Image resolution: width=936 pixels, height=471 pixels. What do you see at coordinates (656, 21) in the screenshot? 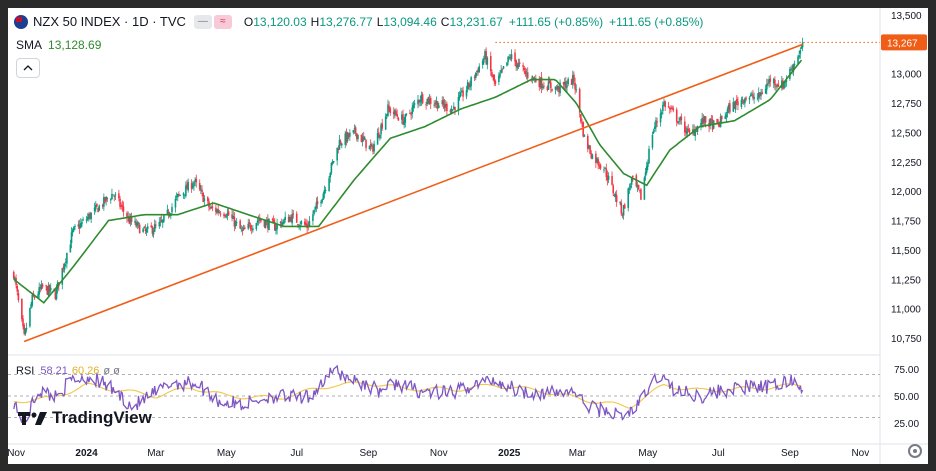
I see `price-change-secondary: +111.65 (+0.85%)` at bounding box center [656, 21].